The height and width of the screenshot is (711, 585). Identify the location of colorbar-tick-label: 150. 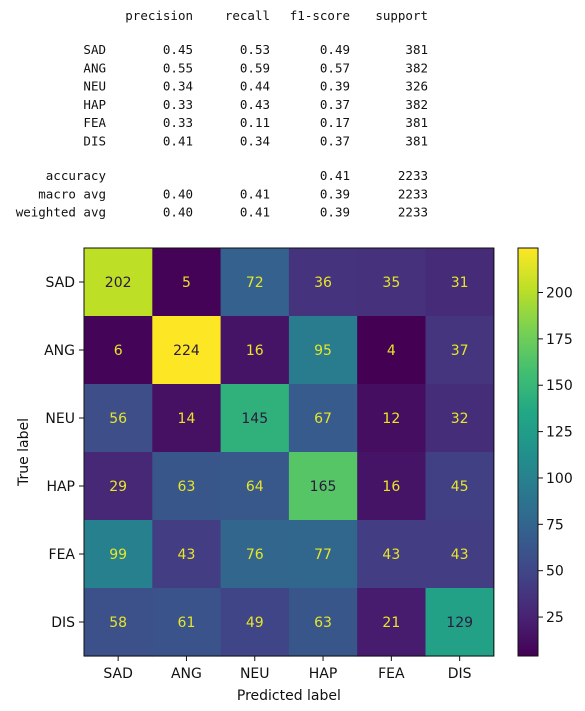
(559, 386).